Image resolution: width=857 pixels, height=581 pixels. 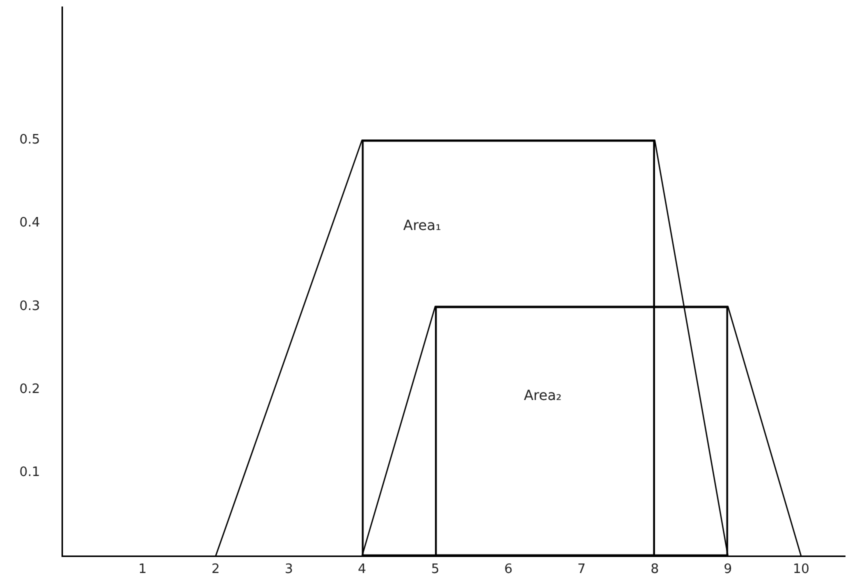 I want to click on y-tick-label: 0.3, so click(x=29, y=306).